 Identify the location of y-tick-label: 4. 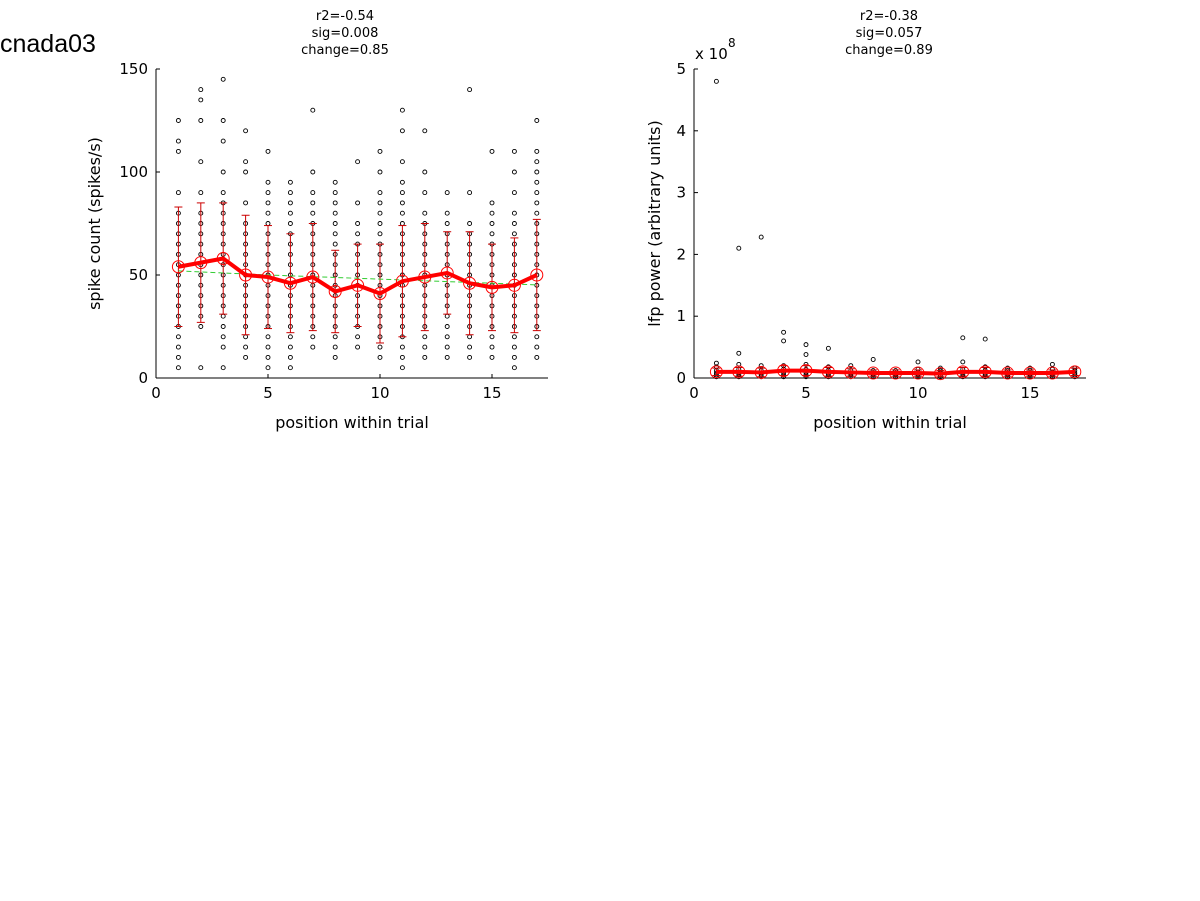
(681, 131).